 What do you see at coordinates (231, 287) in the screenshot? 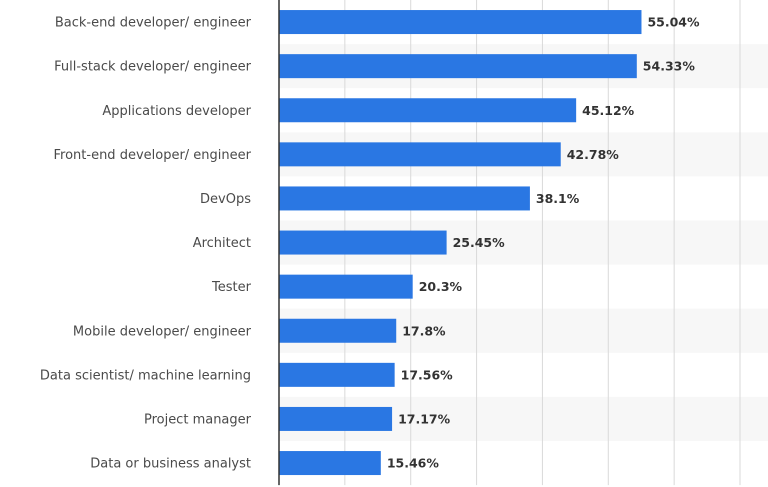
I see `category-label: Tester` at bounding box center [231, 287].